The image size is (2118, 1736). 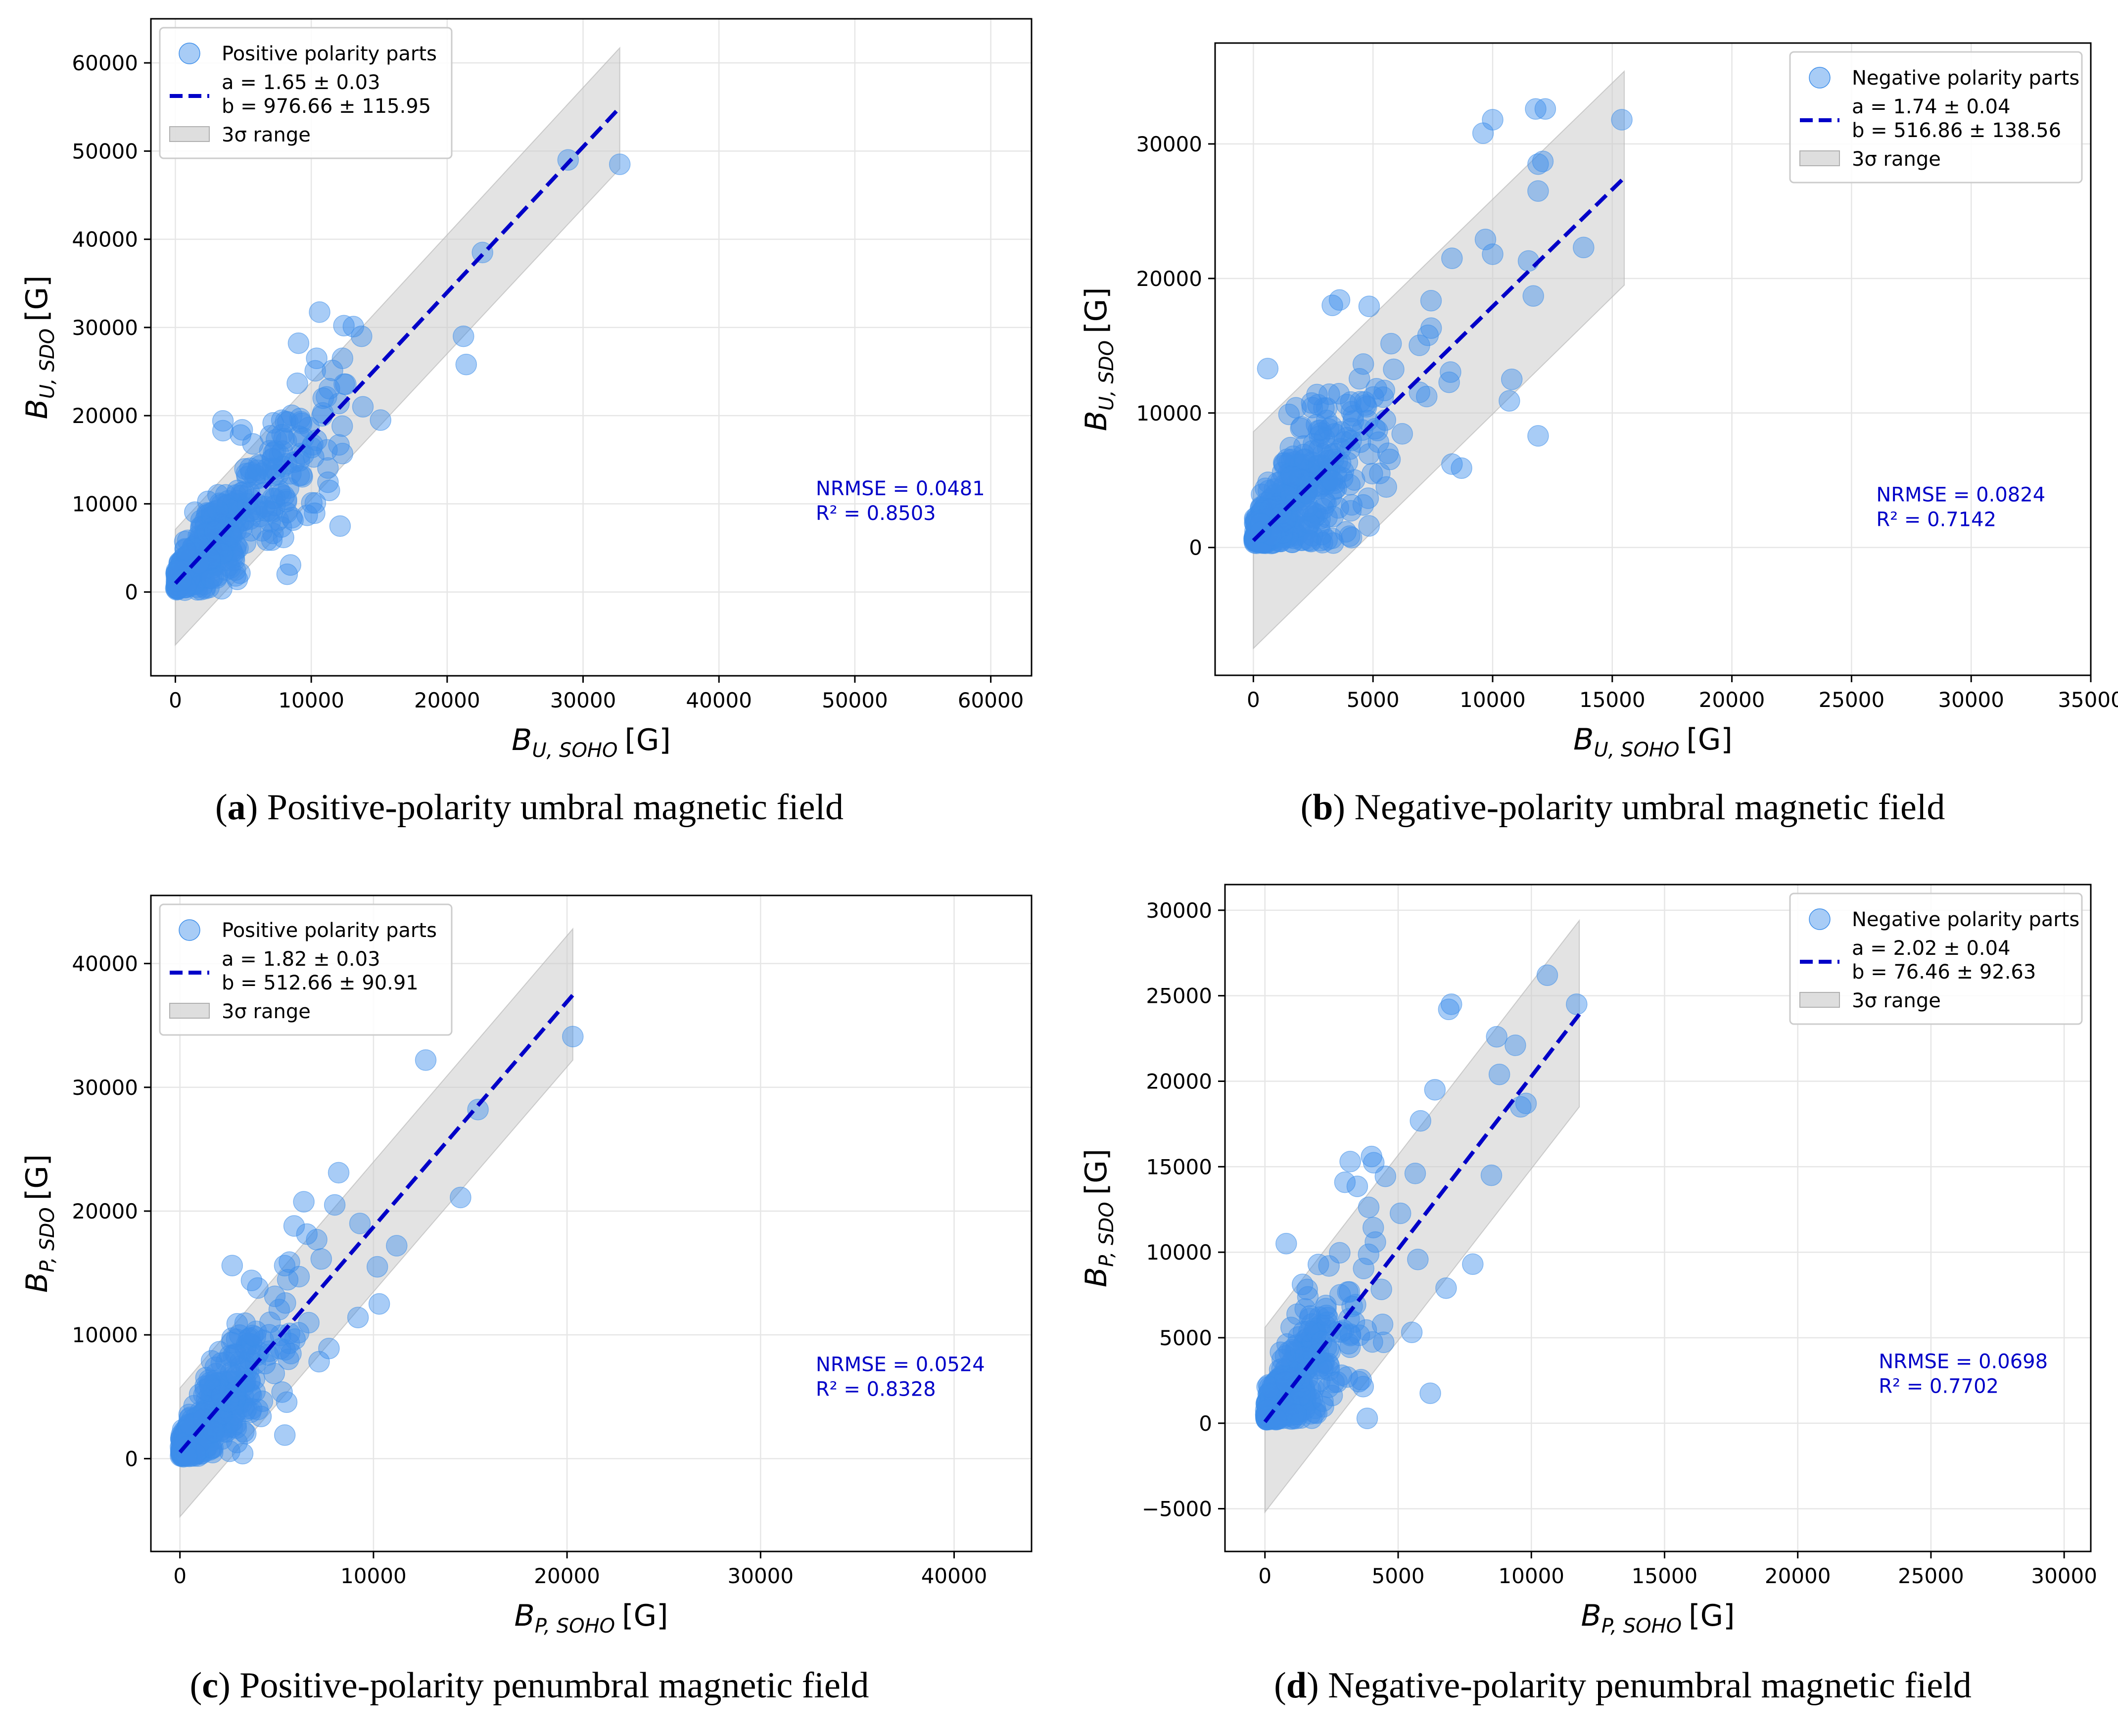 I want to click on x-axis-label-main-a: B, so click(x=522, y=740).